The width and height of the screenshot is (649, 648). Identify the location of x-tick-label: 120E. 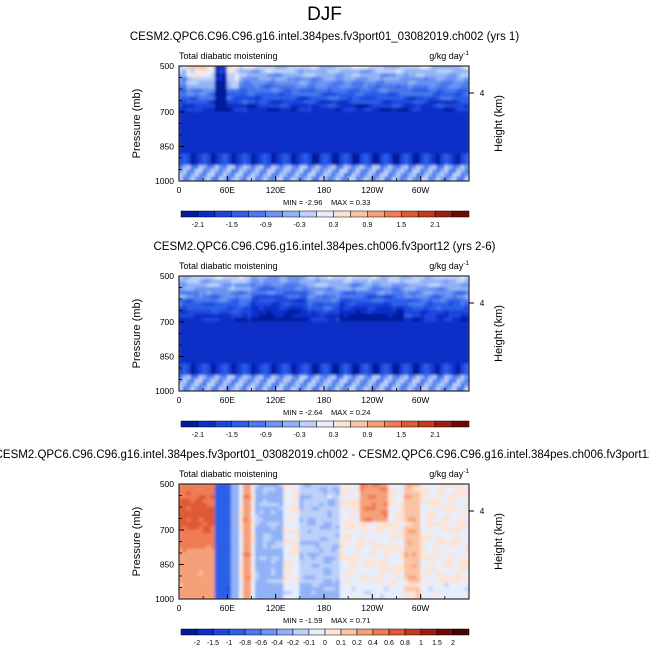
(276, 190).